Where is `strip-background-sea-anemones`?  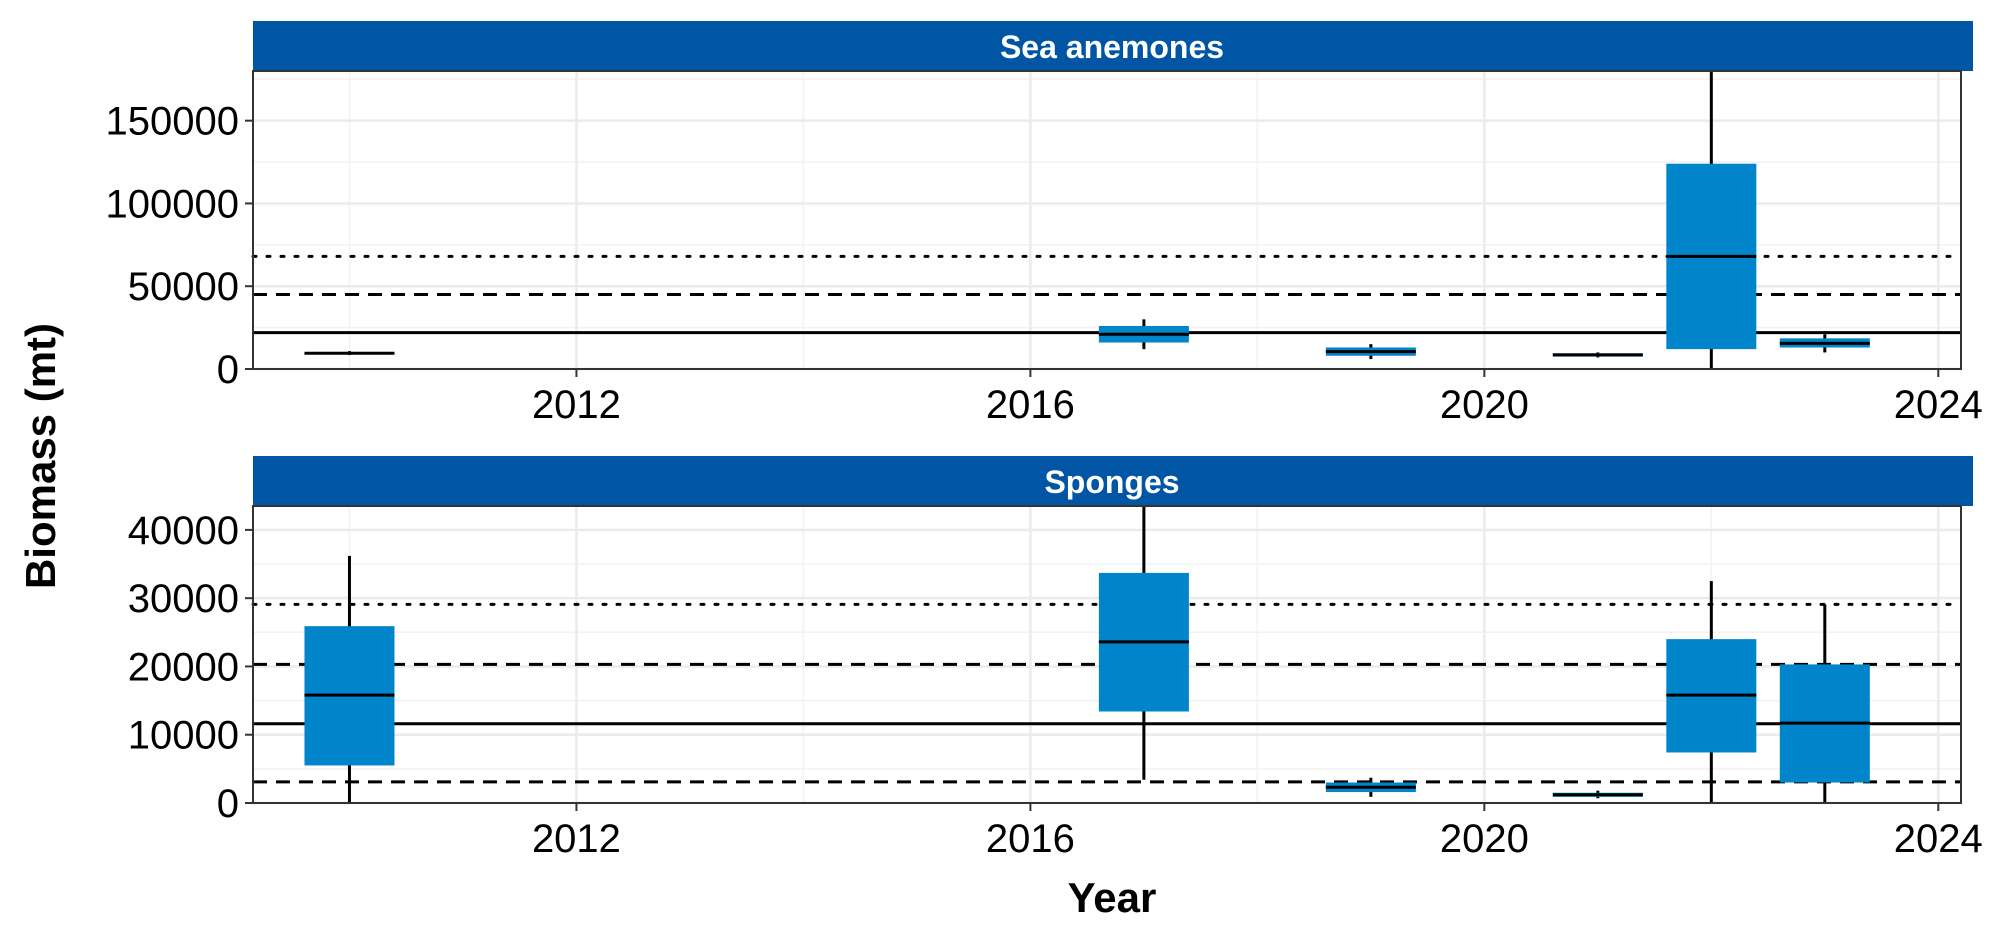 strip-background-sea-anemones is located at coordinates (1113, 46).